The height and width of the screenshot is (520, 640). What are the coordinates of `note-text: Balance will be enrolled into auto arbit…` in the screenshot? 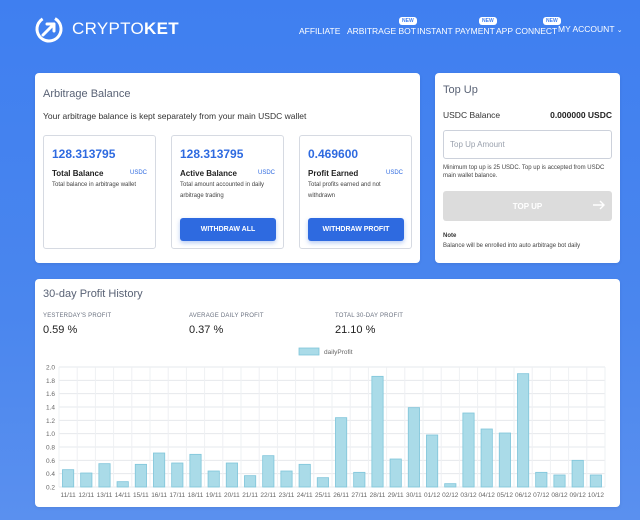 It's located at (512, 246).